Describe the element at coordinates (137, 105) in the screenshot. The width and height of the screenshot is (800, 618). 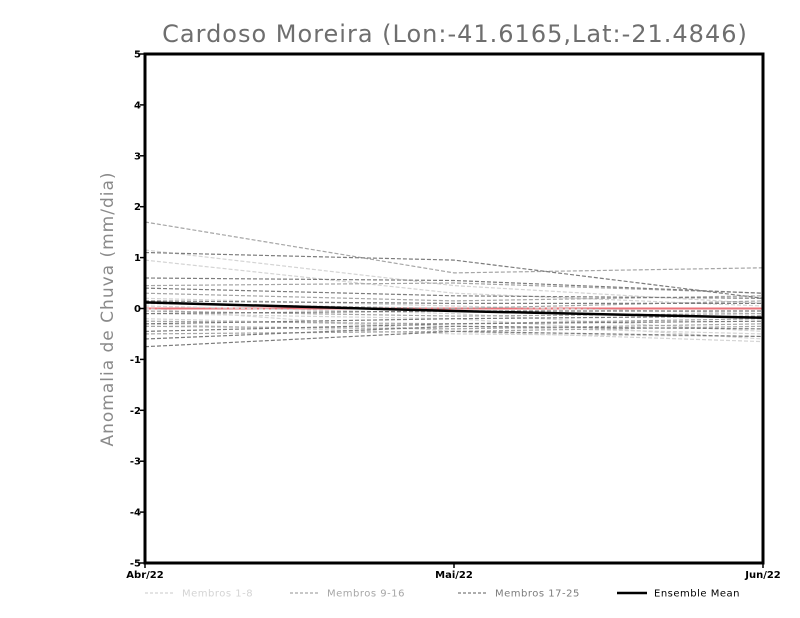
I see `y-tick-label: 4` at that location.